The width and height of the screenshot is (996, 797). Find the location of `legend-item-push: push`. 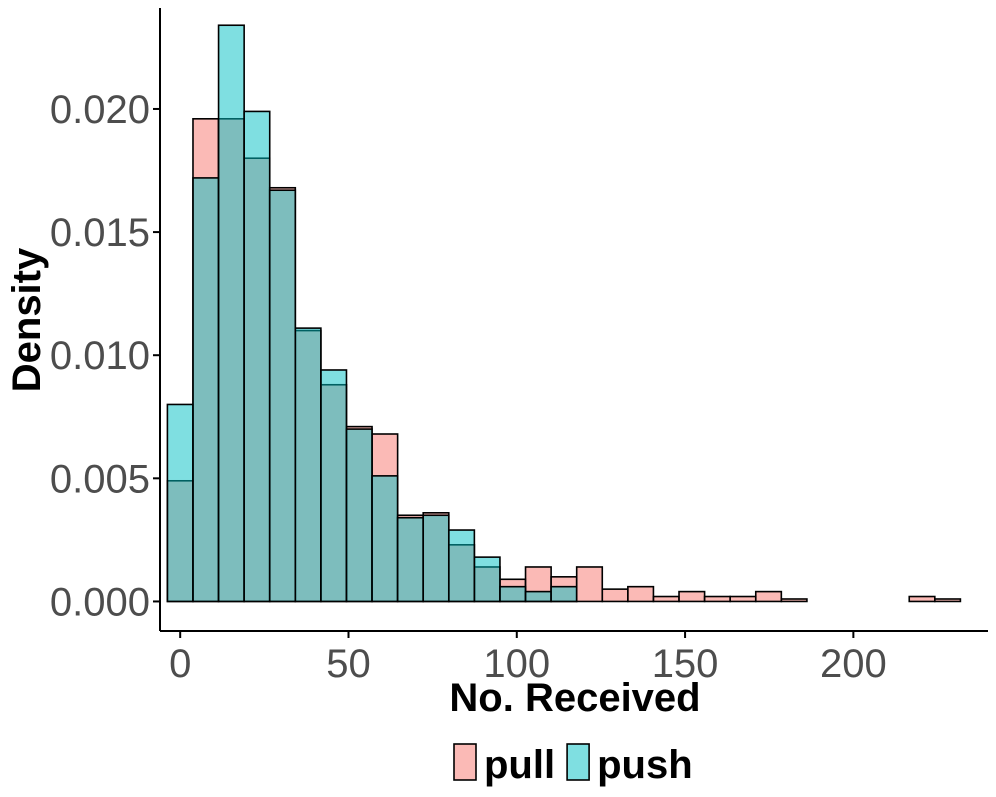

legend-item-push: push is located at coordinates (629, 765).